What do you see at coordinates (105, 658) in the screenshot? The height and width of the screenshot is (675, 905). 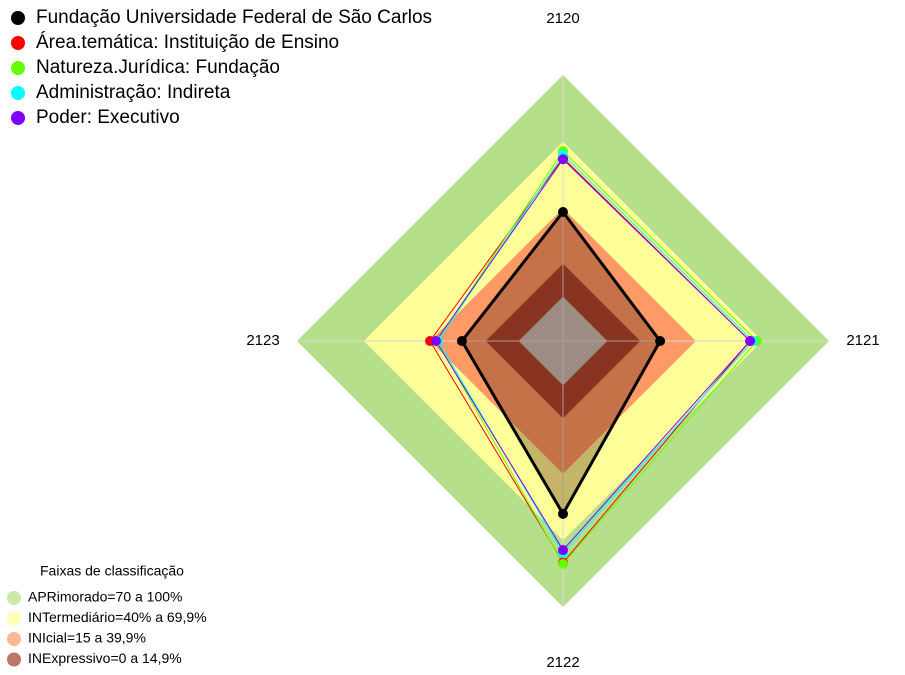 I see `band-legend-label: INExpressivo=0 a 14,9%` at bounding box center [105, 658].